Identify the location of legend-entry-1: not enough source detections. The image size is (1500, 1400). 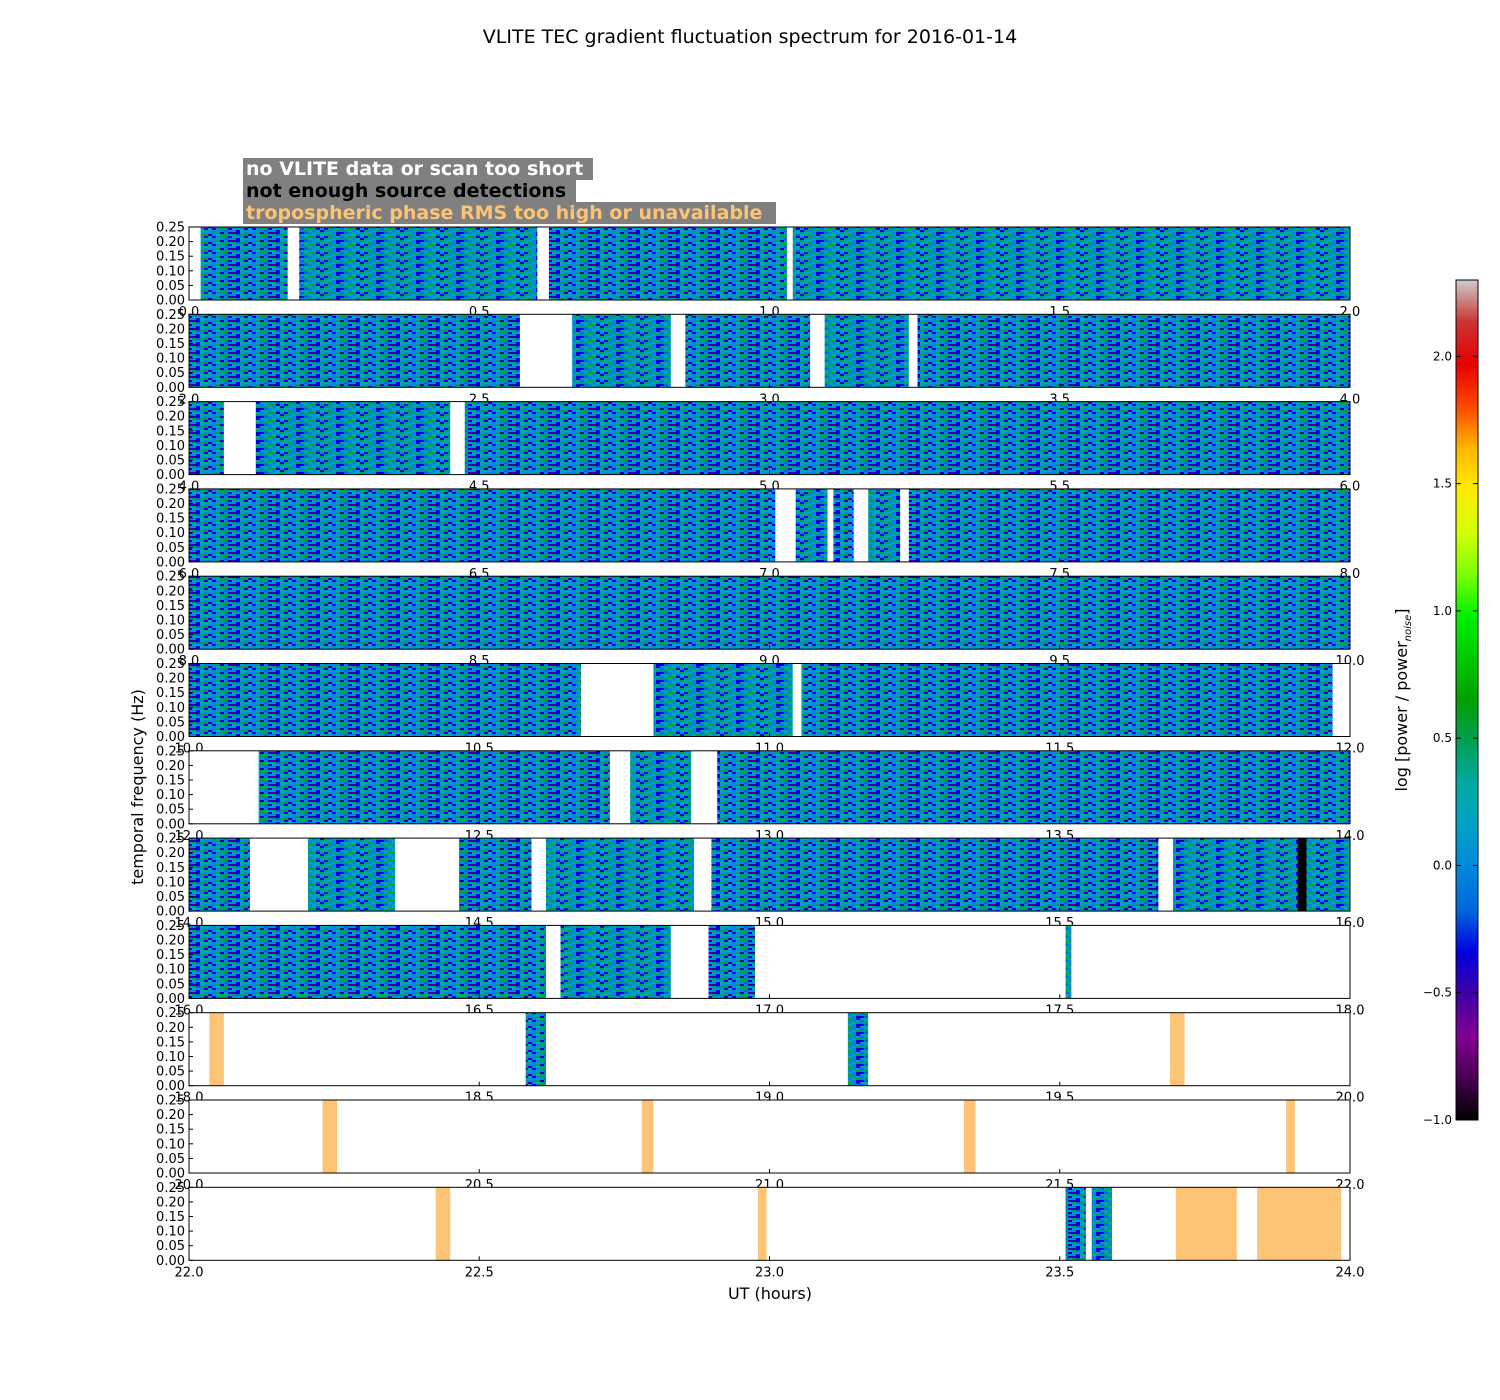
(406, 191).